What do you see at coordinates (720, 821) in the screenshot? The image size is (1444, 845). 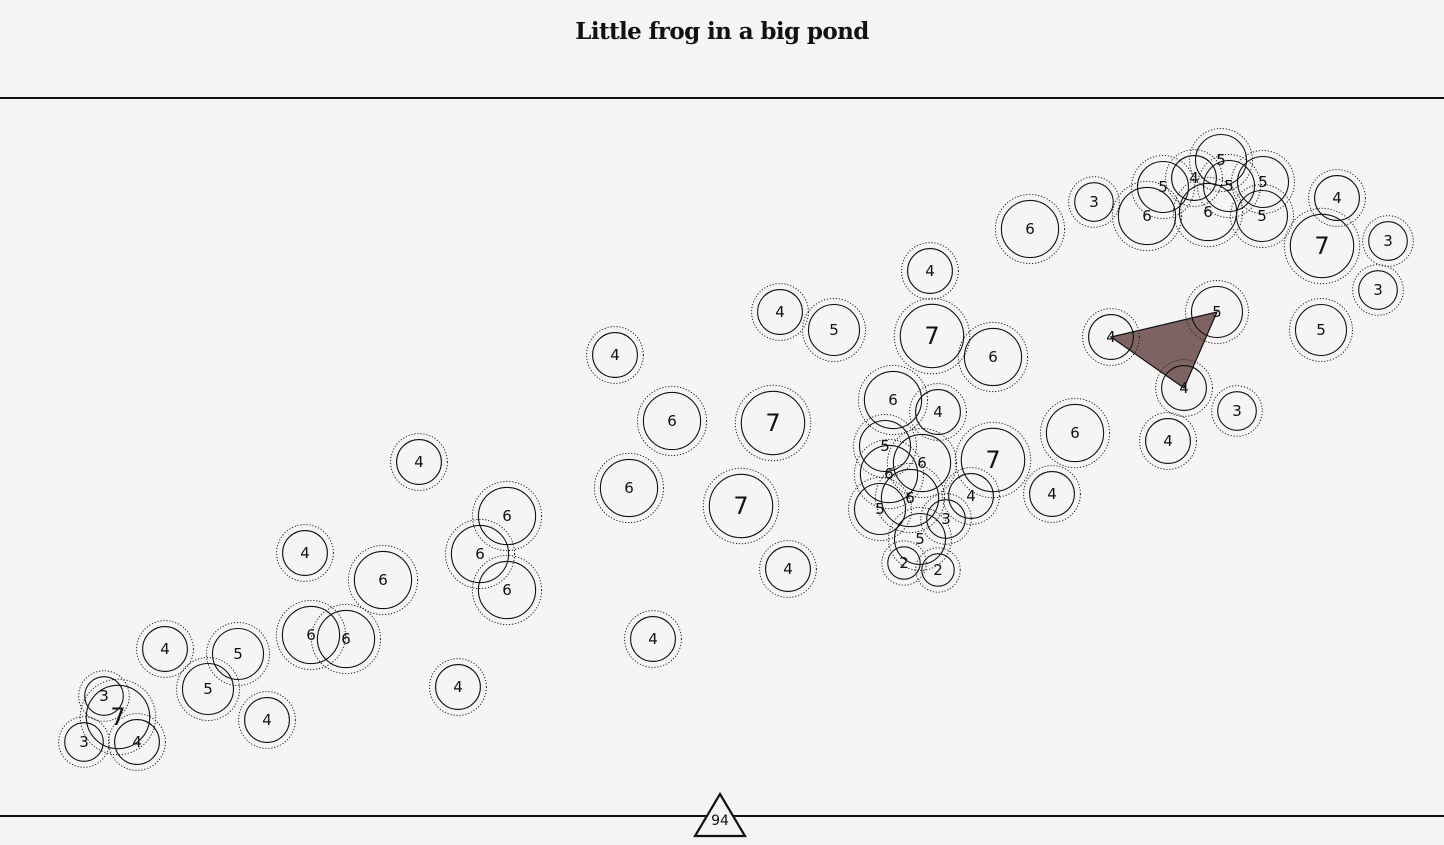 I see `move-counter-value: 94` at bounding box center [720, 821].